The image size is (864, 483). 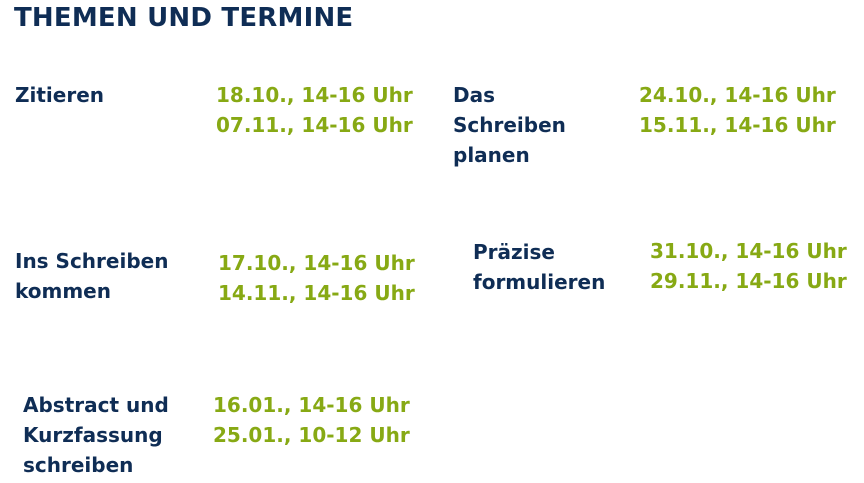 I want to click on dates-schreiben-planen: 24.10., 14-16 Uhr 15.11., 14-16 Uhr, so click(x=737, y=110).